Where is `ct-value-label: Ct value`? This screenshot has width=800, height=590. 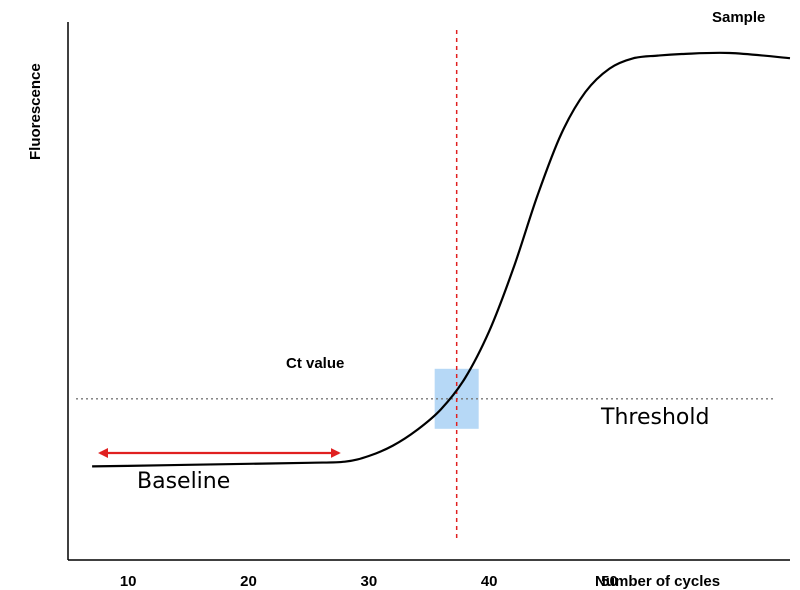
ct-value-label: Ct value is located at coordinates (315, 363).